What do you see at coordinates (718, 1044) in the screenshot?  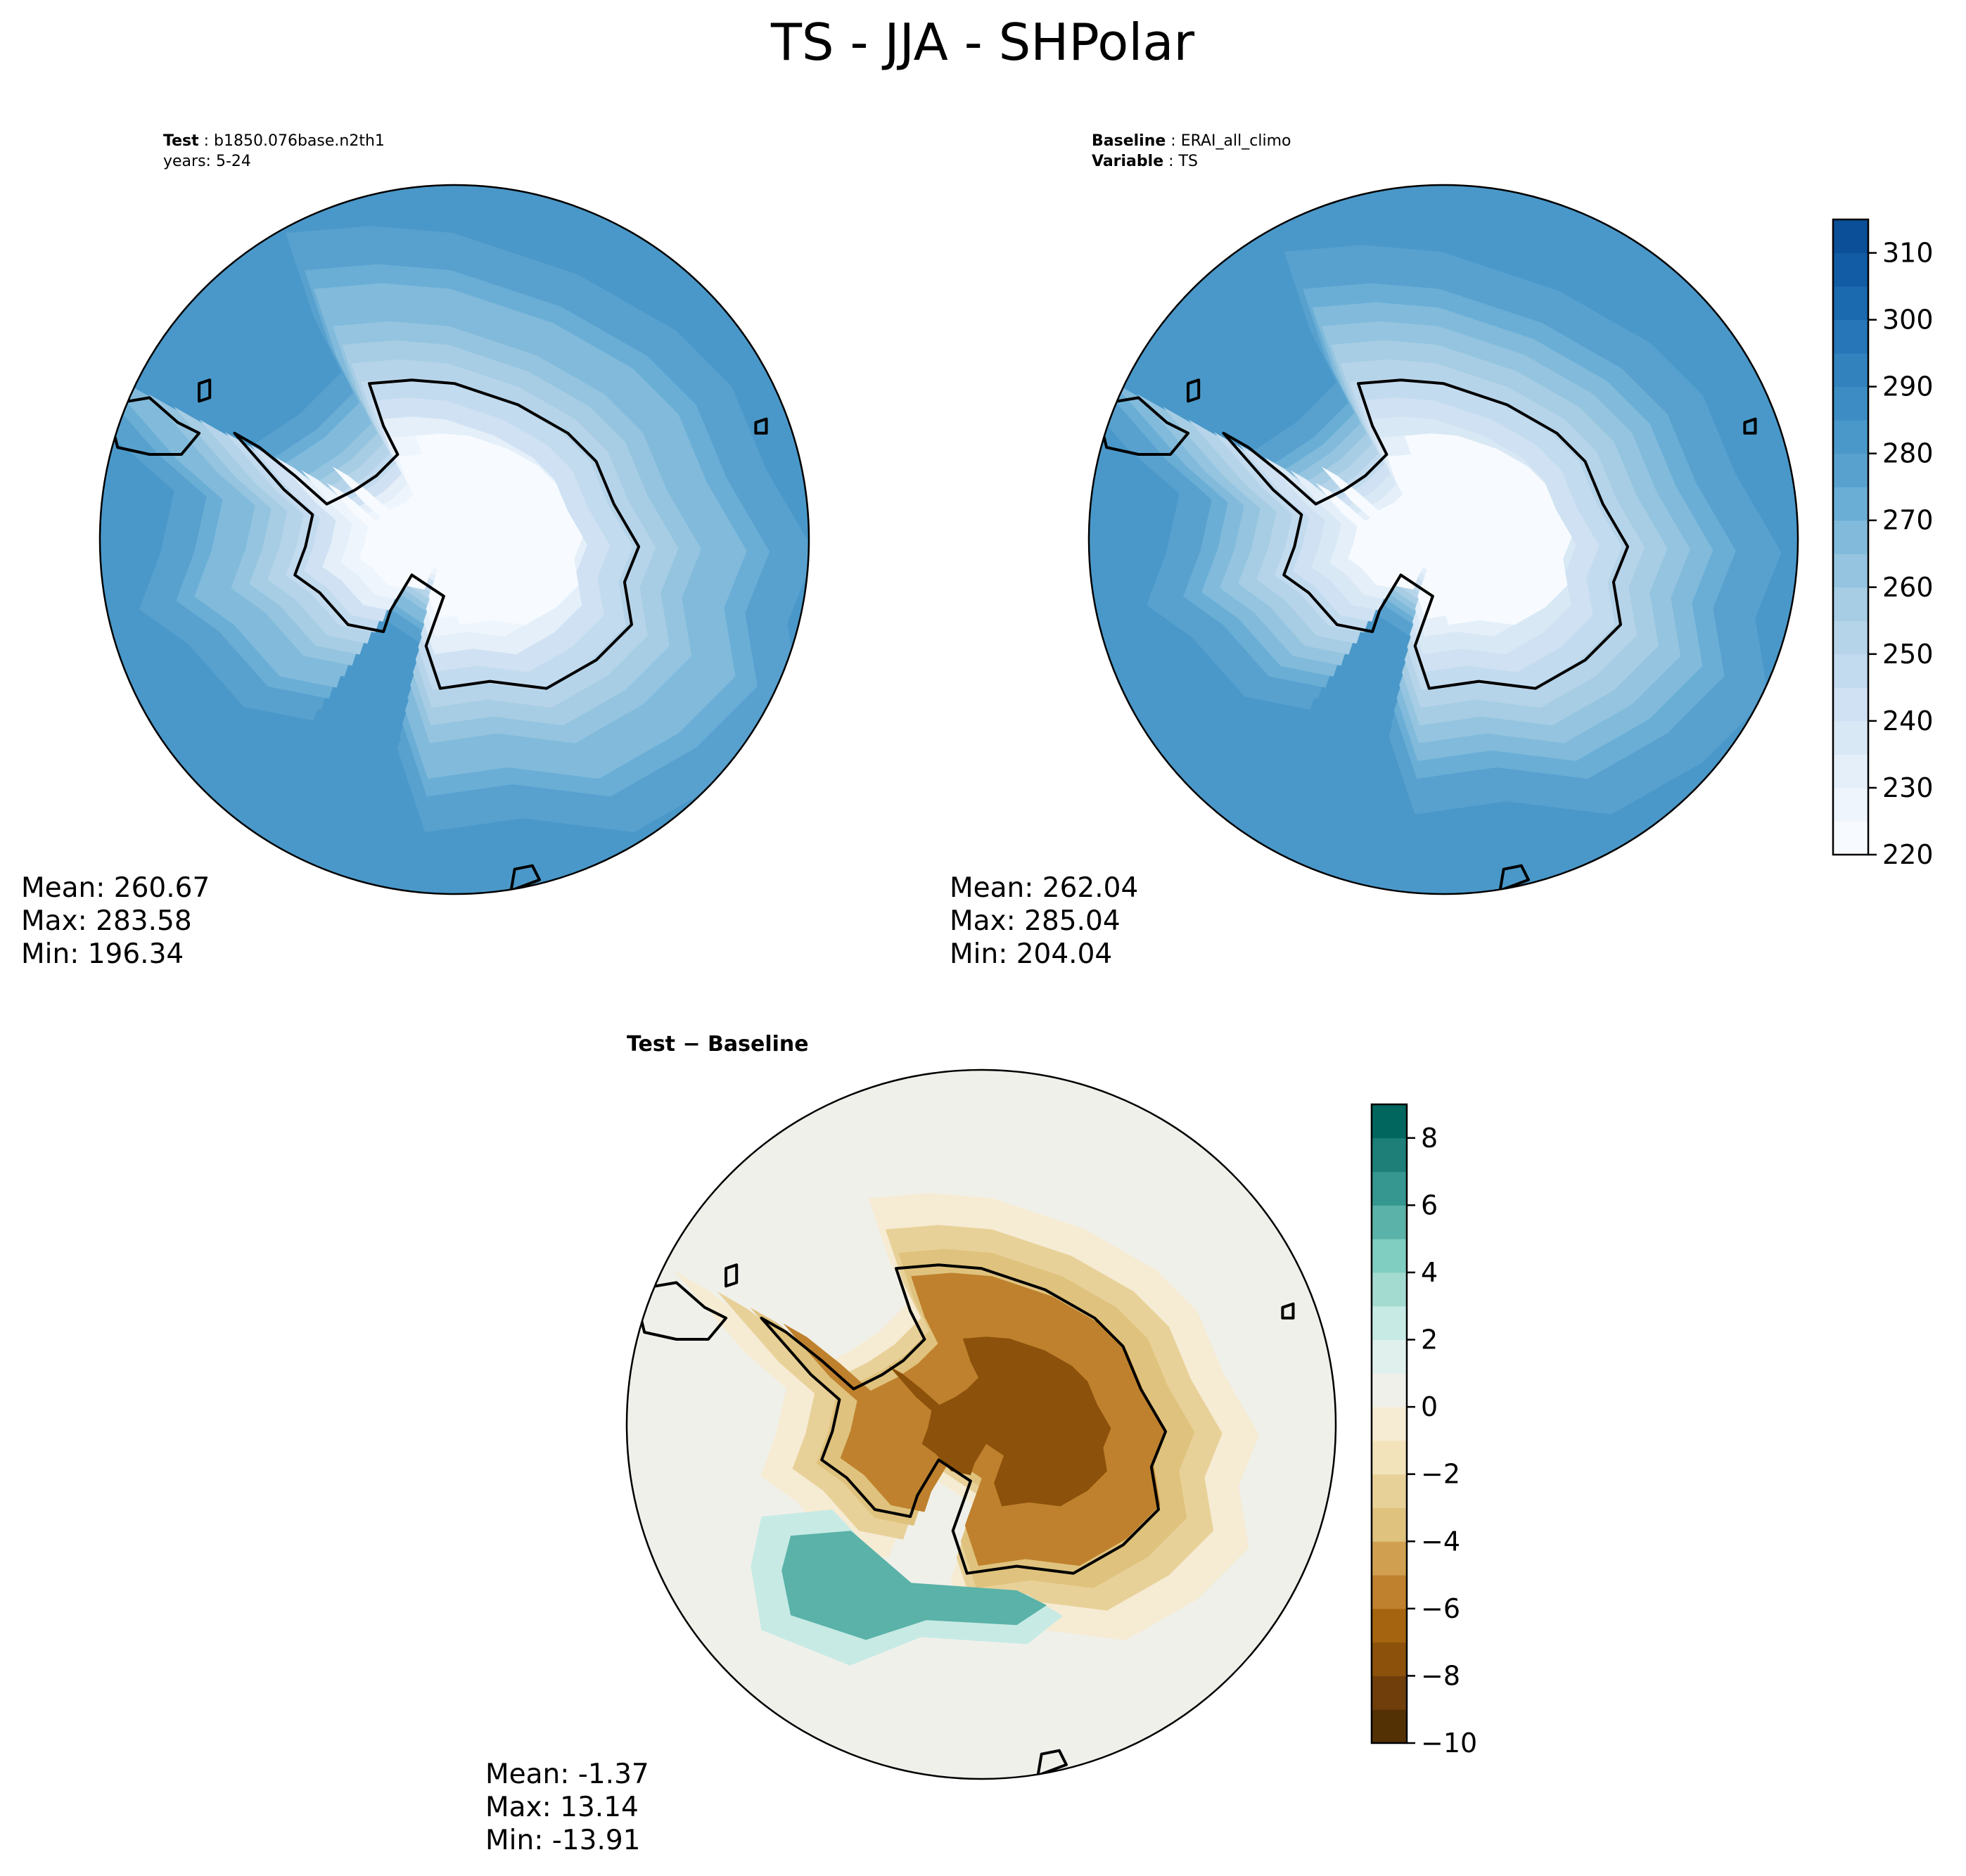 I see `difference-title: Test − Baseline` at bounding box center [718, 1044].